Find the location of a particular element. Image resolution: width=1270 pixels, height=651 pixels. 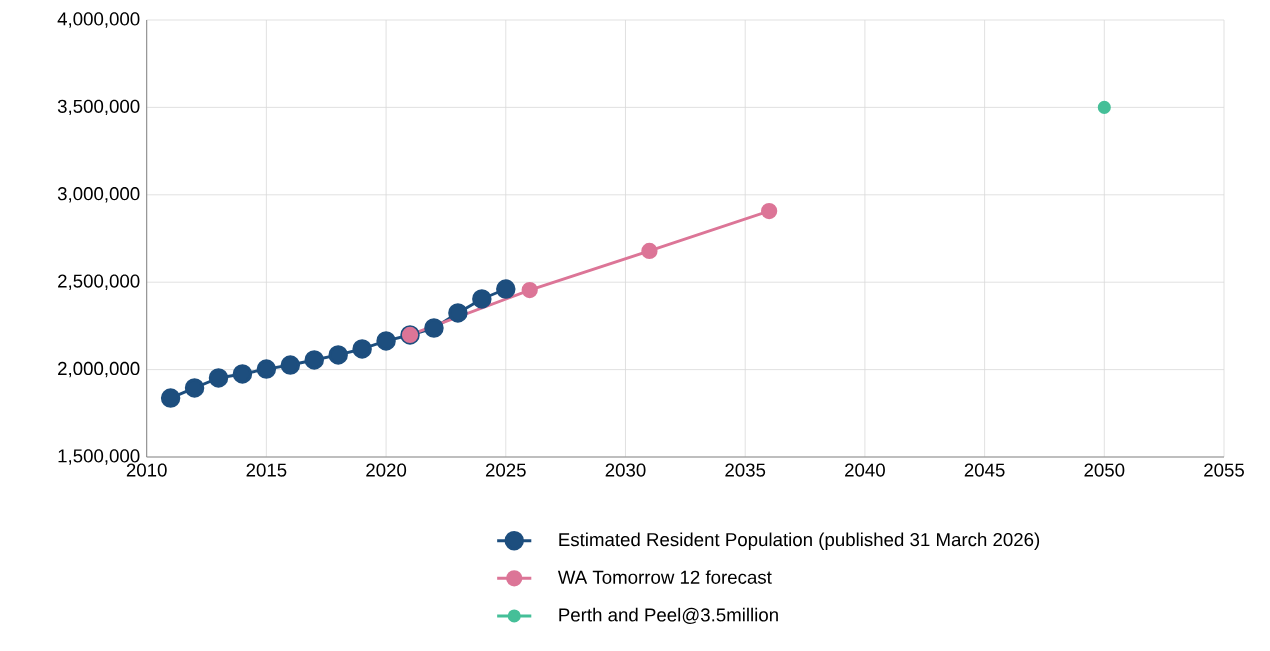

x-tick-label: 2015 is located at coordinates (266, 470).